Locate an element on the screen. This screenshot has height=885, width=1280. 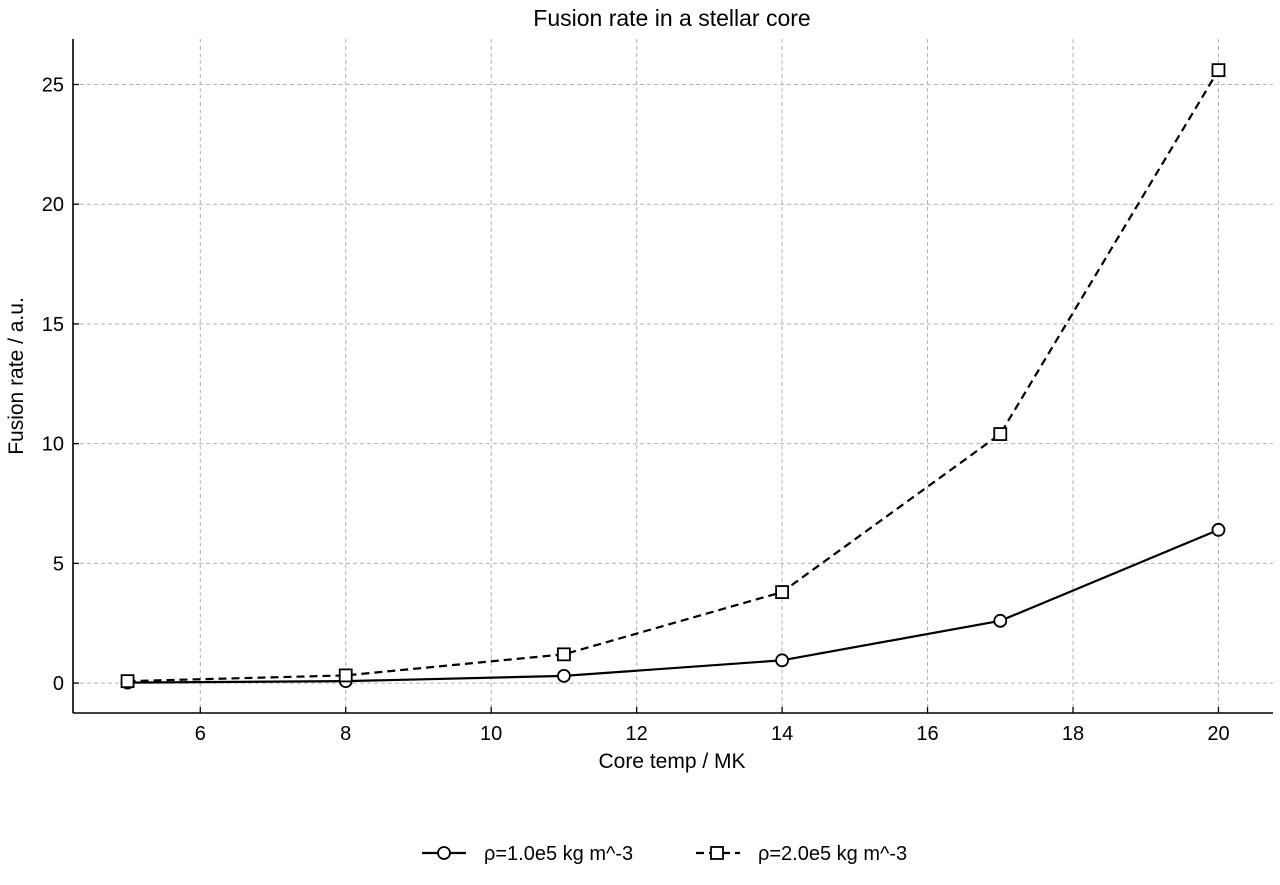
legend-item-series-1: ρ=1.0e5 kg m^-3 is located at coordinates (527, 854).